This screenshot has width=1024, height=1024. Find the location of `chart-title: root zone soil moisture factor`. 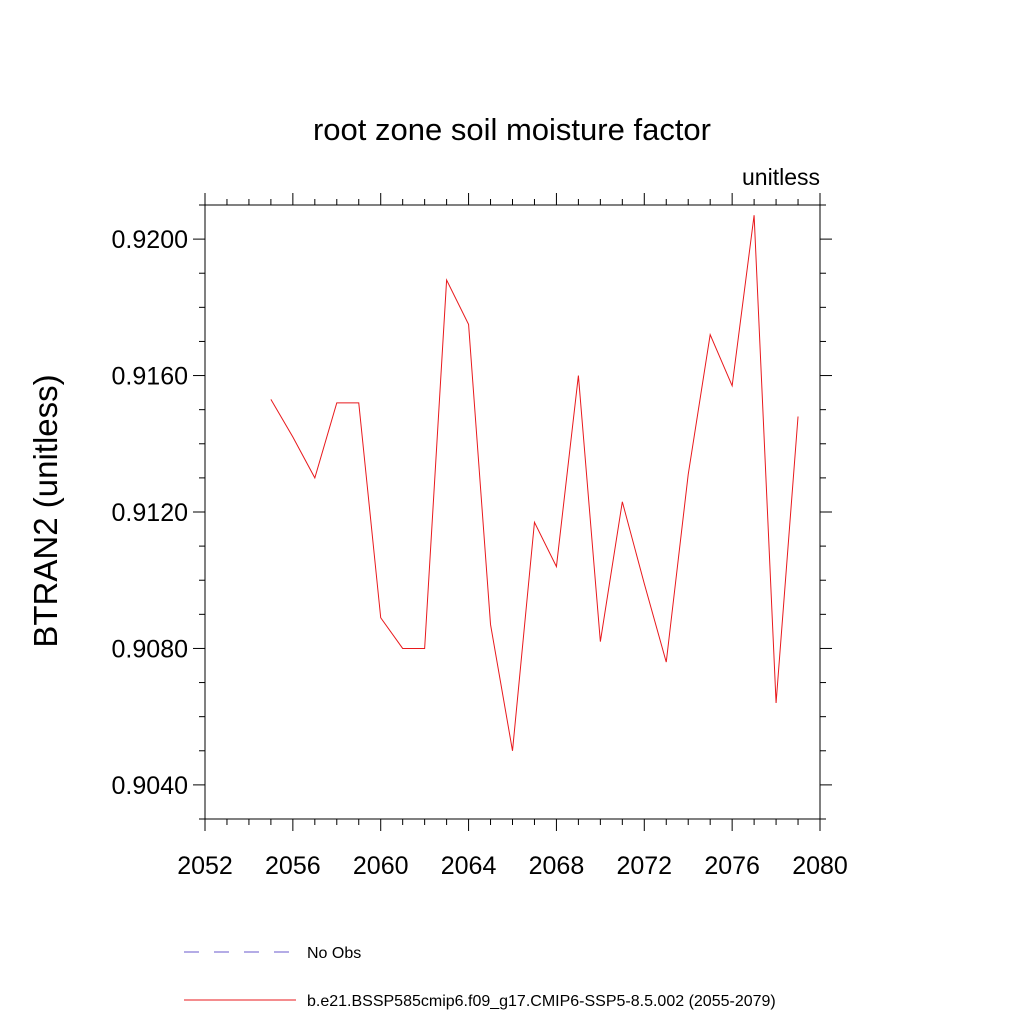

chart-title: root zone soil moisture factor is located at coordinates (512, 129).